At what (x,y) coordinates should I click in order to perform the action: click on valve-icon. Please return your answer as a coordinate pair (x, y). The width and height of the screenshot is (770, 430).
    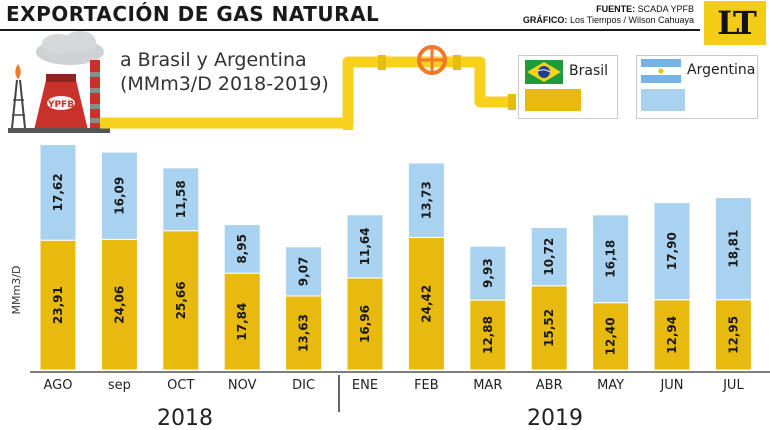
    Looking at the image, I should click on (432, 60).